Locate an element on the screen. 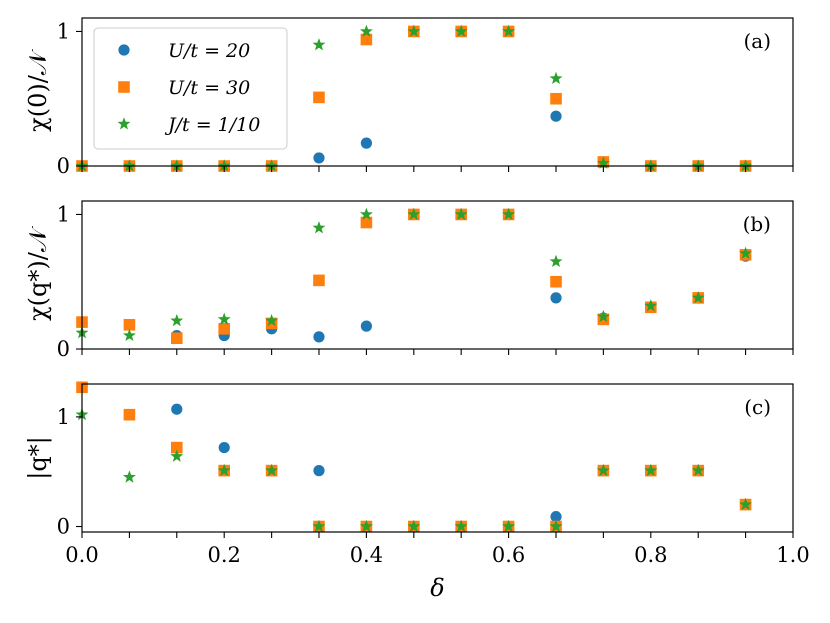 The height and width of the screenshot is (623, 830). legend-box is located at coordinates (190, 88).